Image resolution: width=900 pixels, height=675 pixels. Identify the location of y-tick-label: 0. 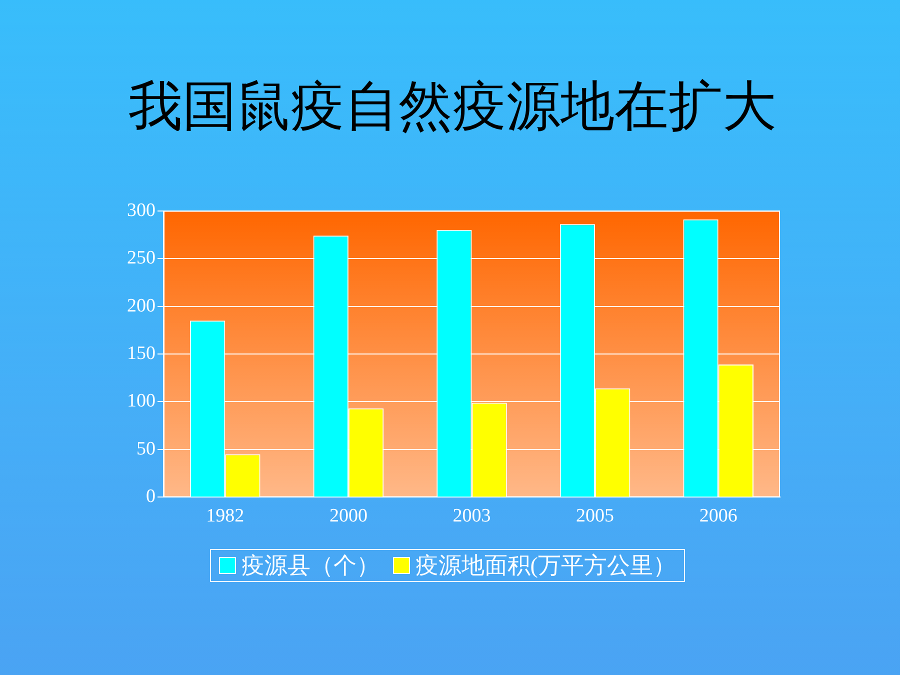
(151, 497).